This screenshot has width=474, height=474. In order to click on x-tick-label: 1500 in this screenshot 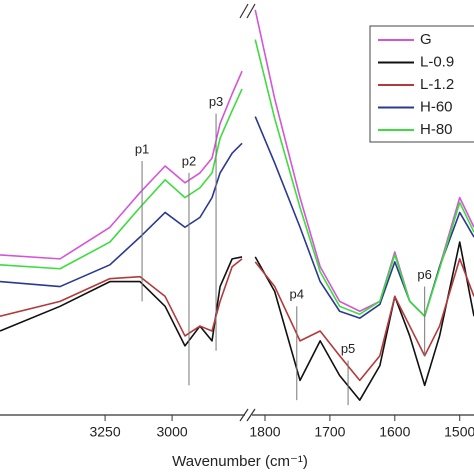, I will do `click(459, 432)`.